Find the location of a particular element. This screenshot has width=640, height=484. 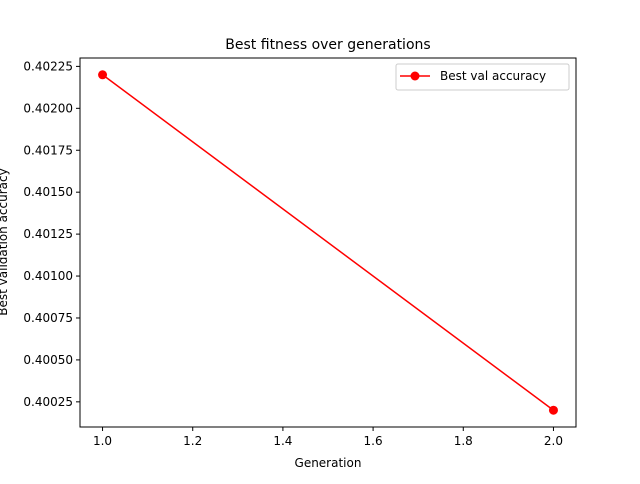

y-tick-label: 0.40125 is located at coordinates (48, 234).